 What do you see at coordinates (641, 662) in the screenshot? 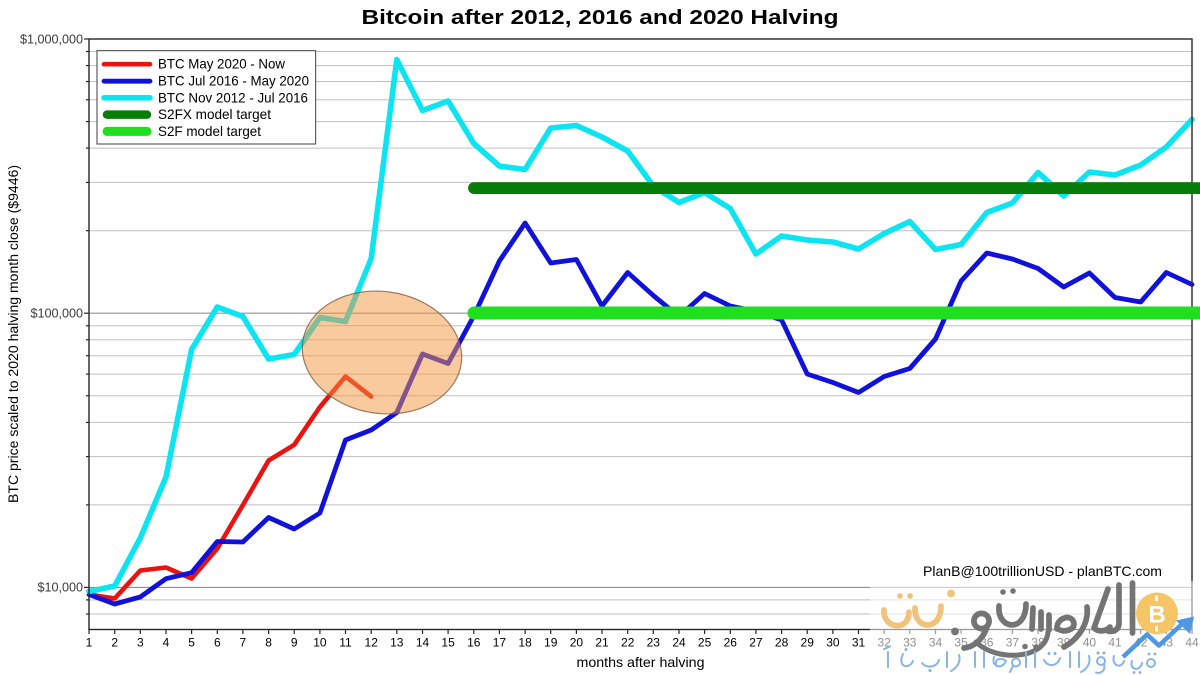
I see `svg-text: months after halving` at bounding box center [641, 662].